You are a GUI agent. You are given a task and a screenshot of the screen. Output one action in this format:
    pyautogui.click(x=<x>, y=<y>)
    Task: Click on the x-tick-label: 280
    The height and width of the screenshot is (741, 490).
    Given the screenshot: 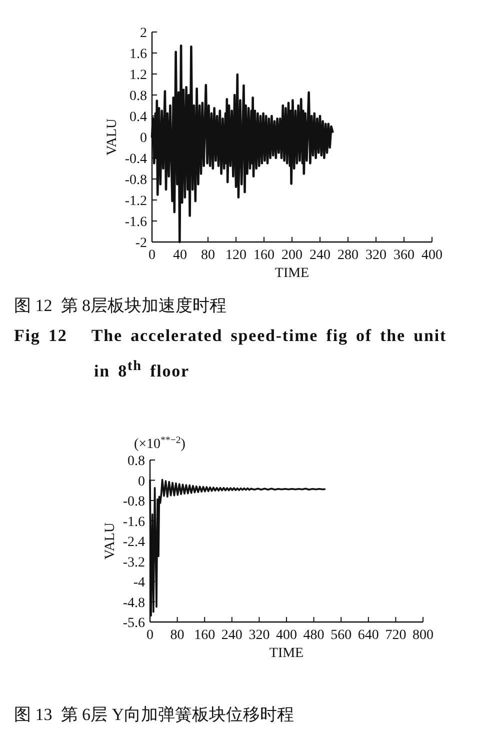 What is the action you would take?
    pyautogui.click(x=348, y=255)
    